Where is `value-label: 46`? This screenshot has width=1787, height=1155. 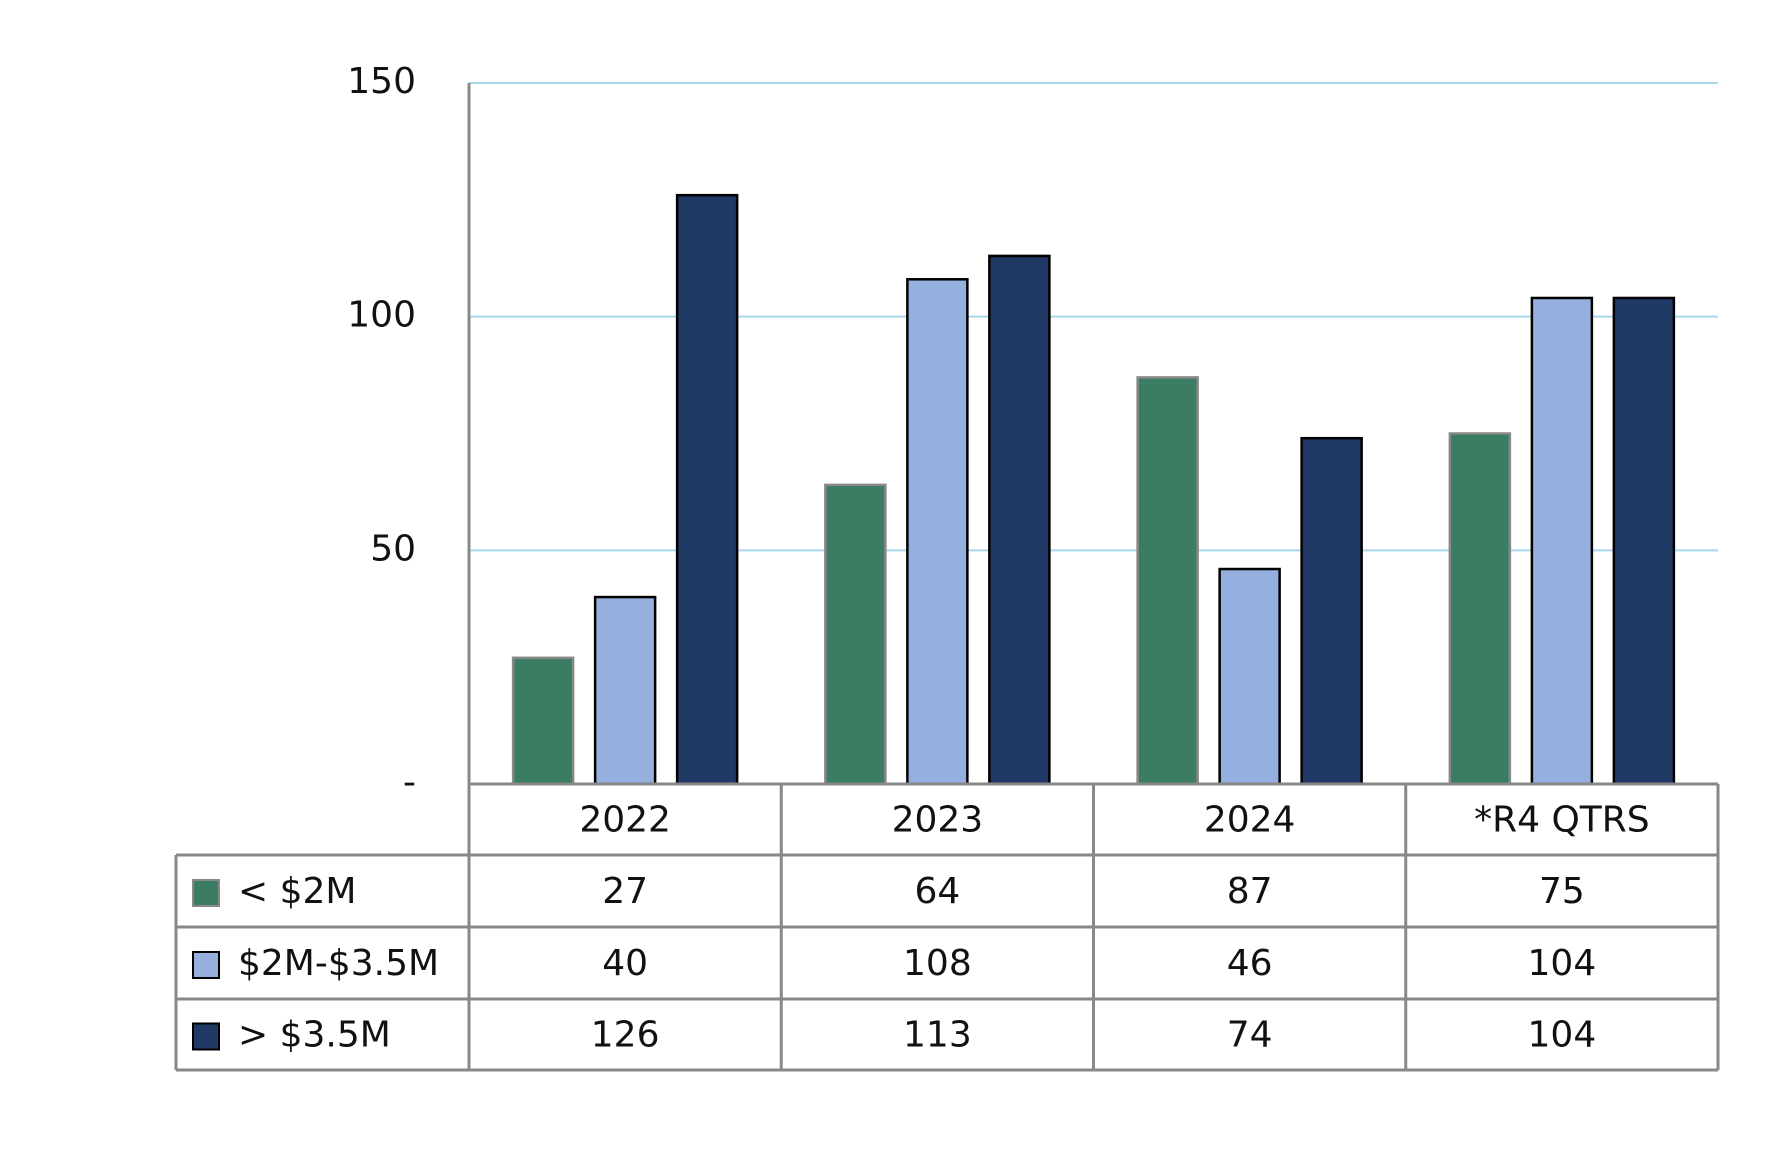
value-label: 46 is located at coordinates (1250, 963).